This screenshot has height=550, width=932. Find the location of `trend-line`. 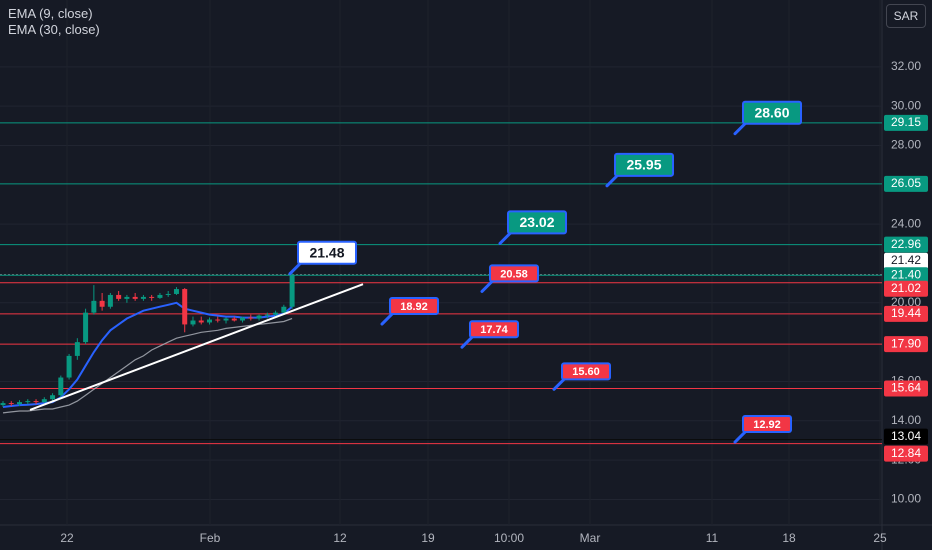

trend-line is located at coordinates (196, 347).